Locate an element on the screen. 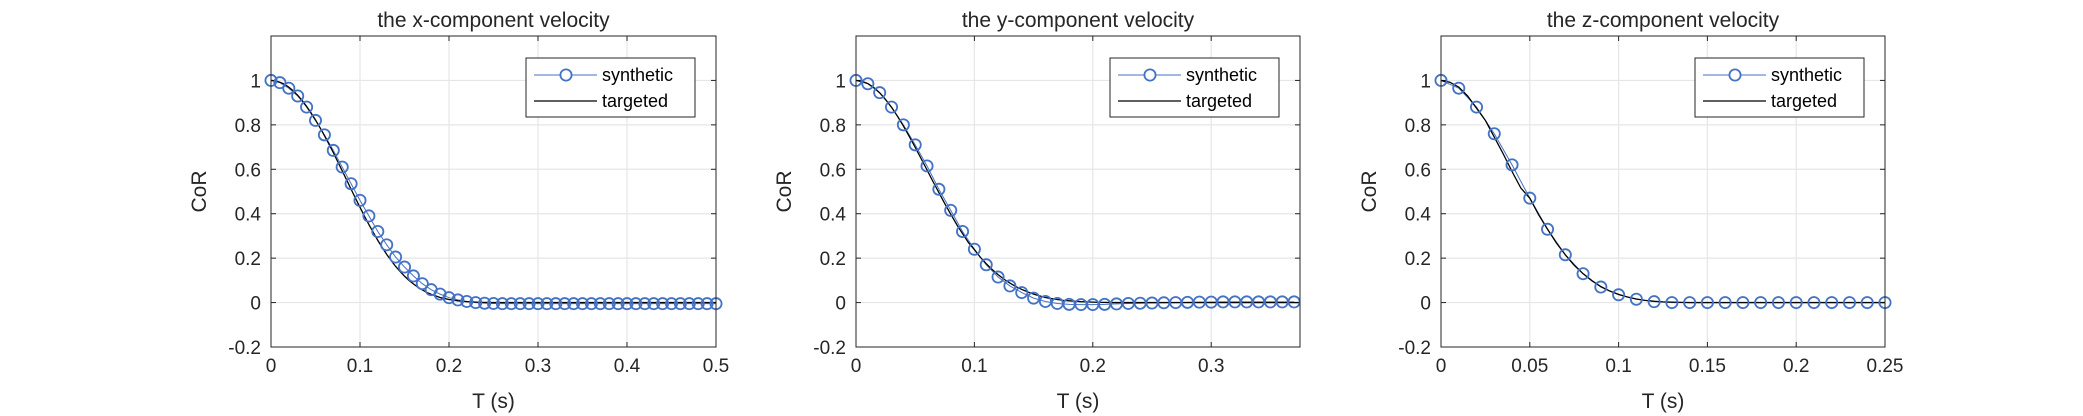  chart-title: the z-component velocity is located at coordinates (1663, 20).